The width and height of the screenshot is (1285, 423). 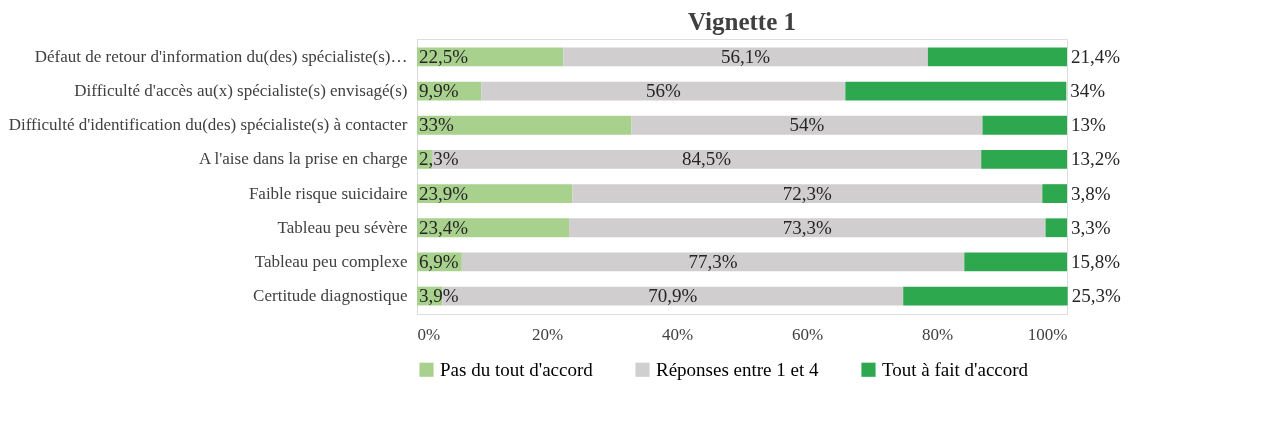 What do you see at coordinates (738, 369) in the screenshot?
I see `legend-label: Réponses entre 1 et 4` at bounding box center [738, 369].